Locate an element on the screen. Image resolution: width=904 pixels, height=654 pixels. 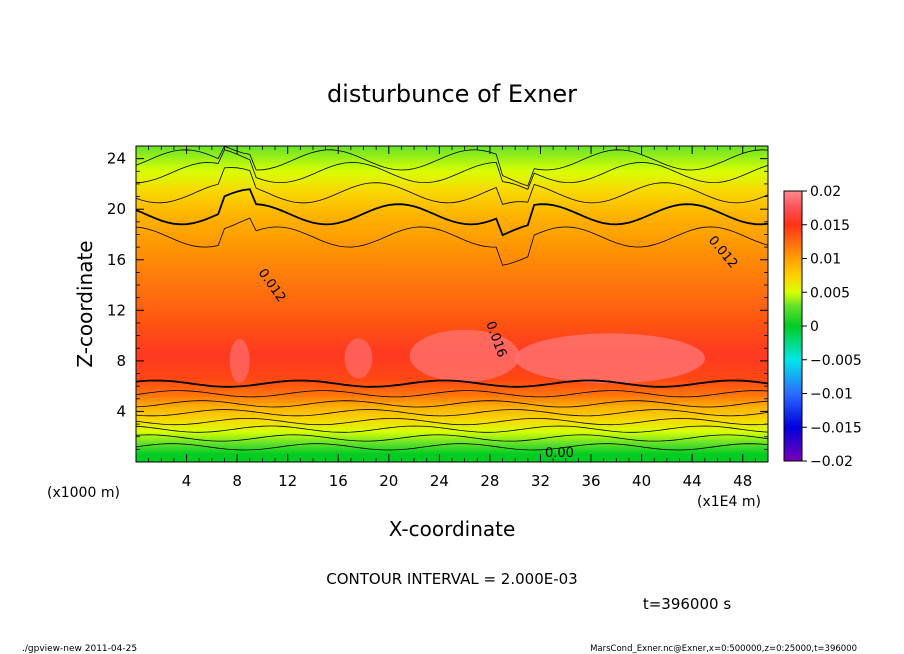
x-axis-label: X-coordinate is located at coordinates (452, 529).